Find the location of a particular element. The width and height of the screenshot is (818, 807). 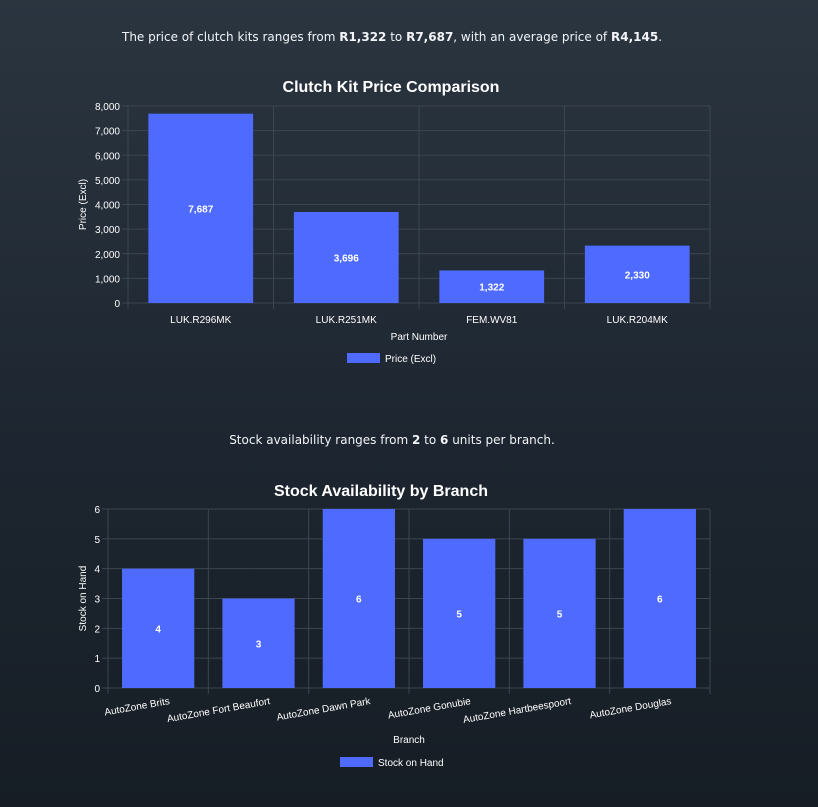

y-axis-title: Price (Excl) is located at coordinates (83, 204).